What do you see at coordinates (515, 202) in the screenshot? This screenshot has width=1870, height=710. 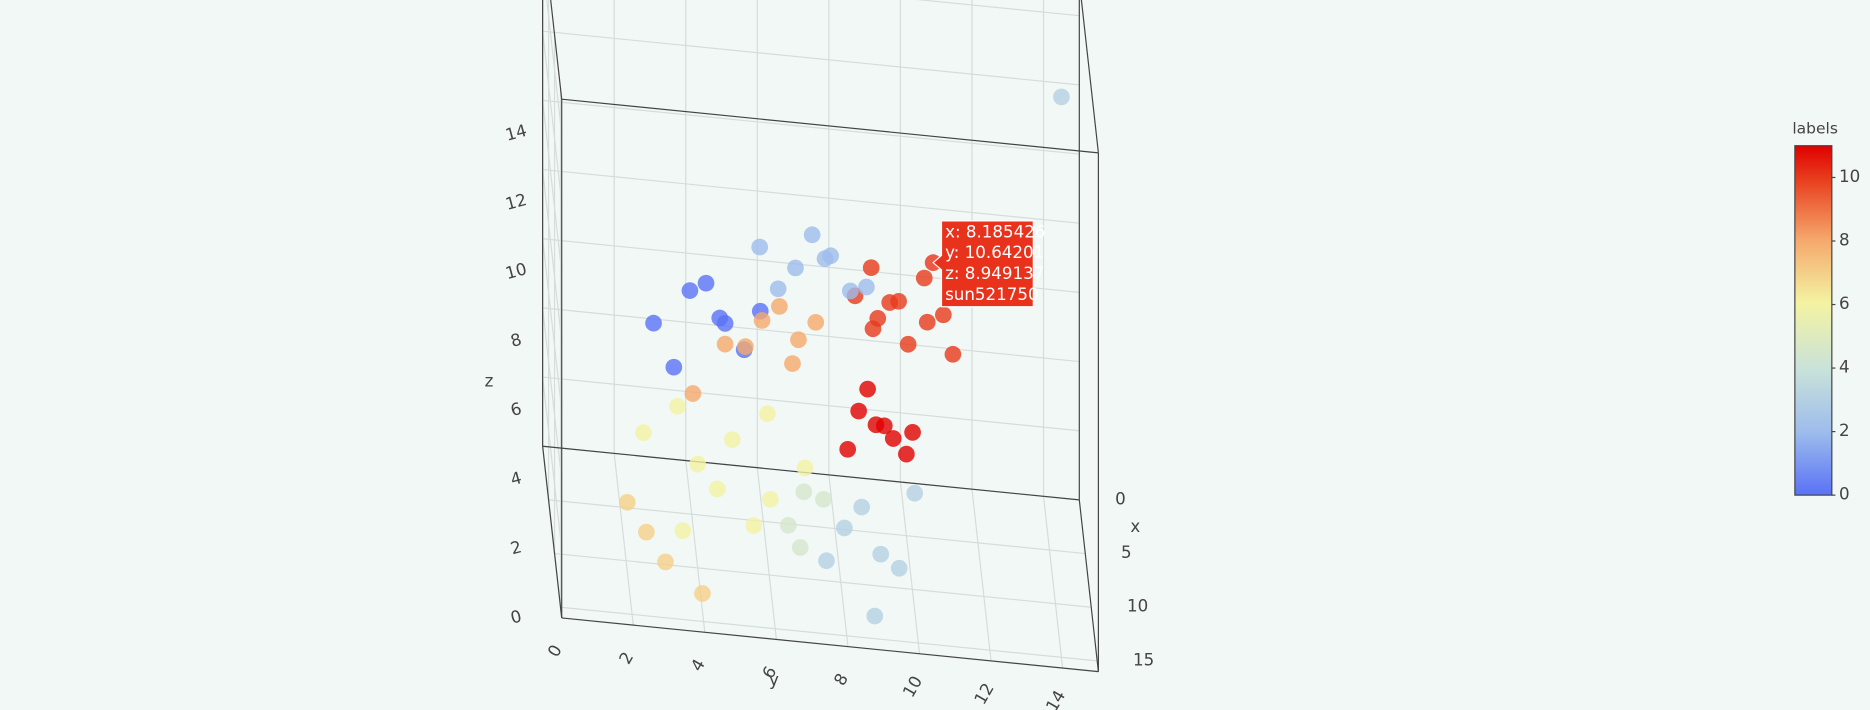 I see `z-tick-label: 12` at bounding box center [515, 202].